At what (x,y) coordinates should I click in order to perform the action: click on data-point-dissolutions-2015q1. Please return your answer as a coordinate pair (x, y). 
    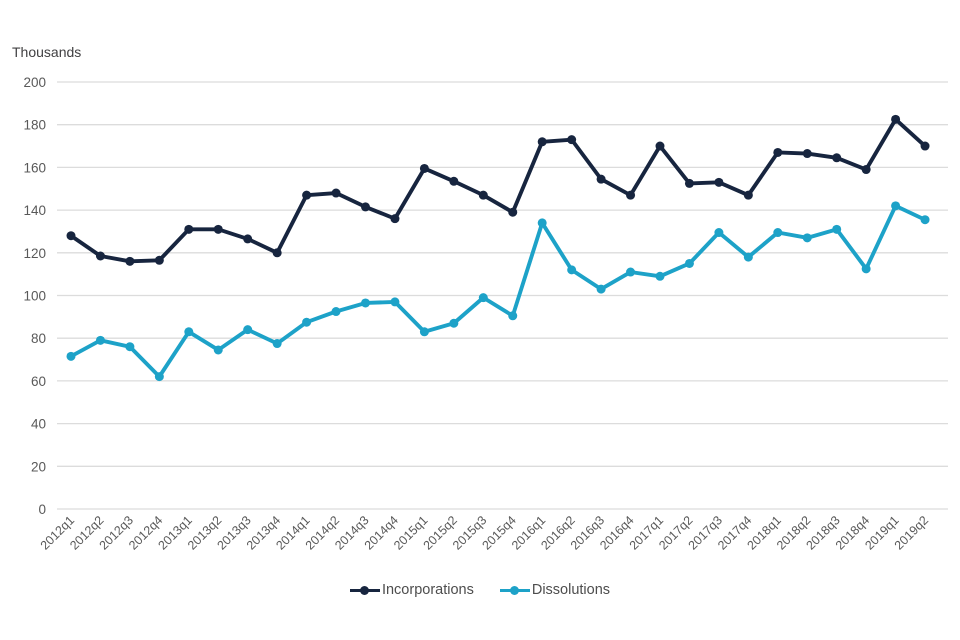
    Looking at the image, I should click on (424, 332).